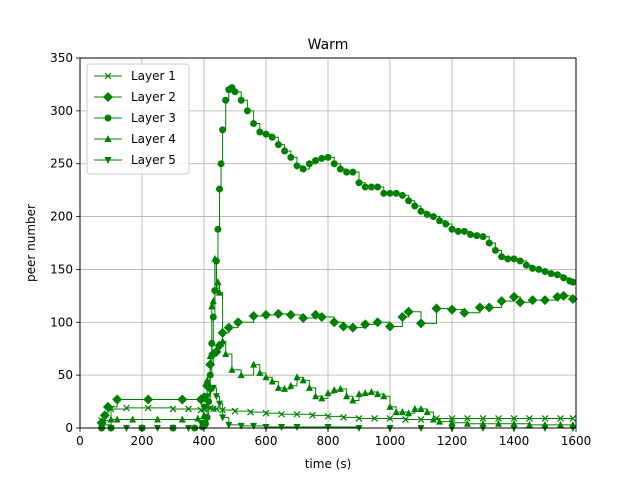  Describe the element at coordinates (576, 441) in the screenshot. I see `x-tick-label: 1600` at that location.